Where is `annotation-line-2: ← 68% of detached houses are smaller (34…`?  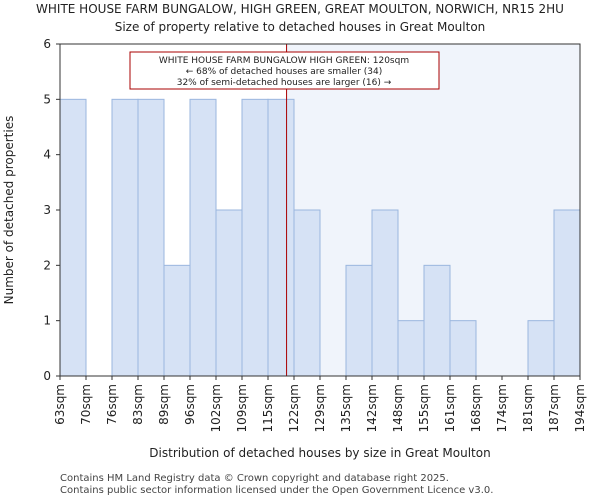
annotation-line-2: ← 68% of detached houses are smaller (34… is located at coordinates (284, 72).